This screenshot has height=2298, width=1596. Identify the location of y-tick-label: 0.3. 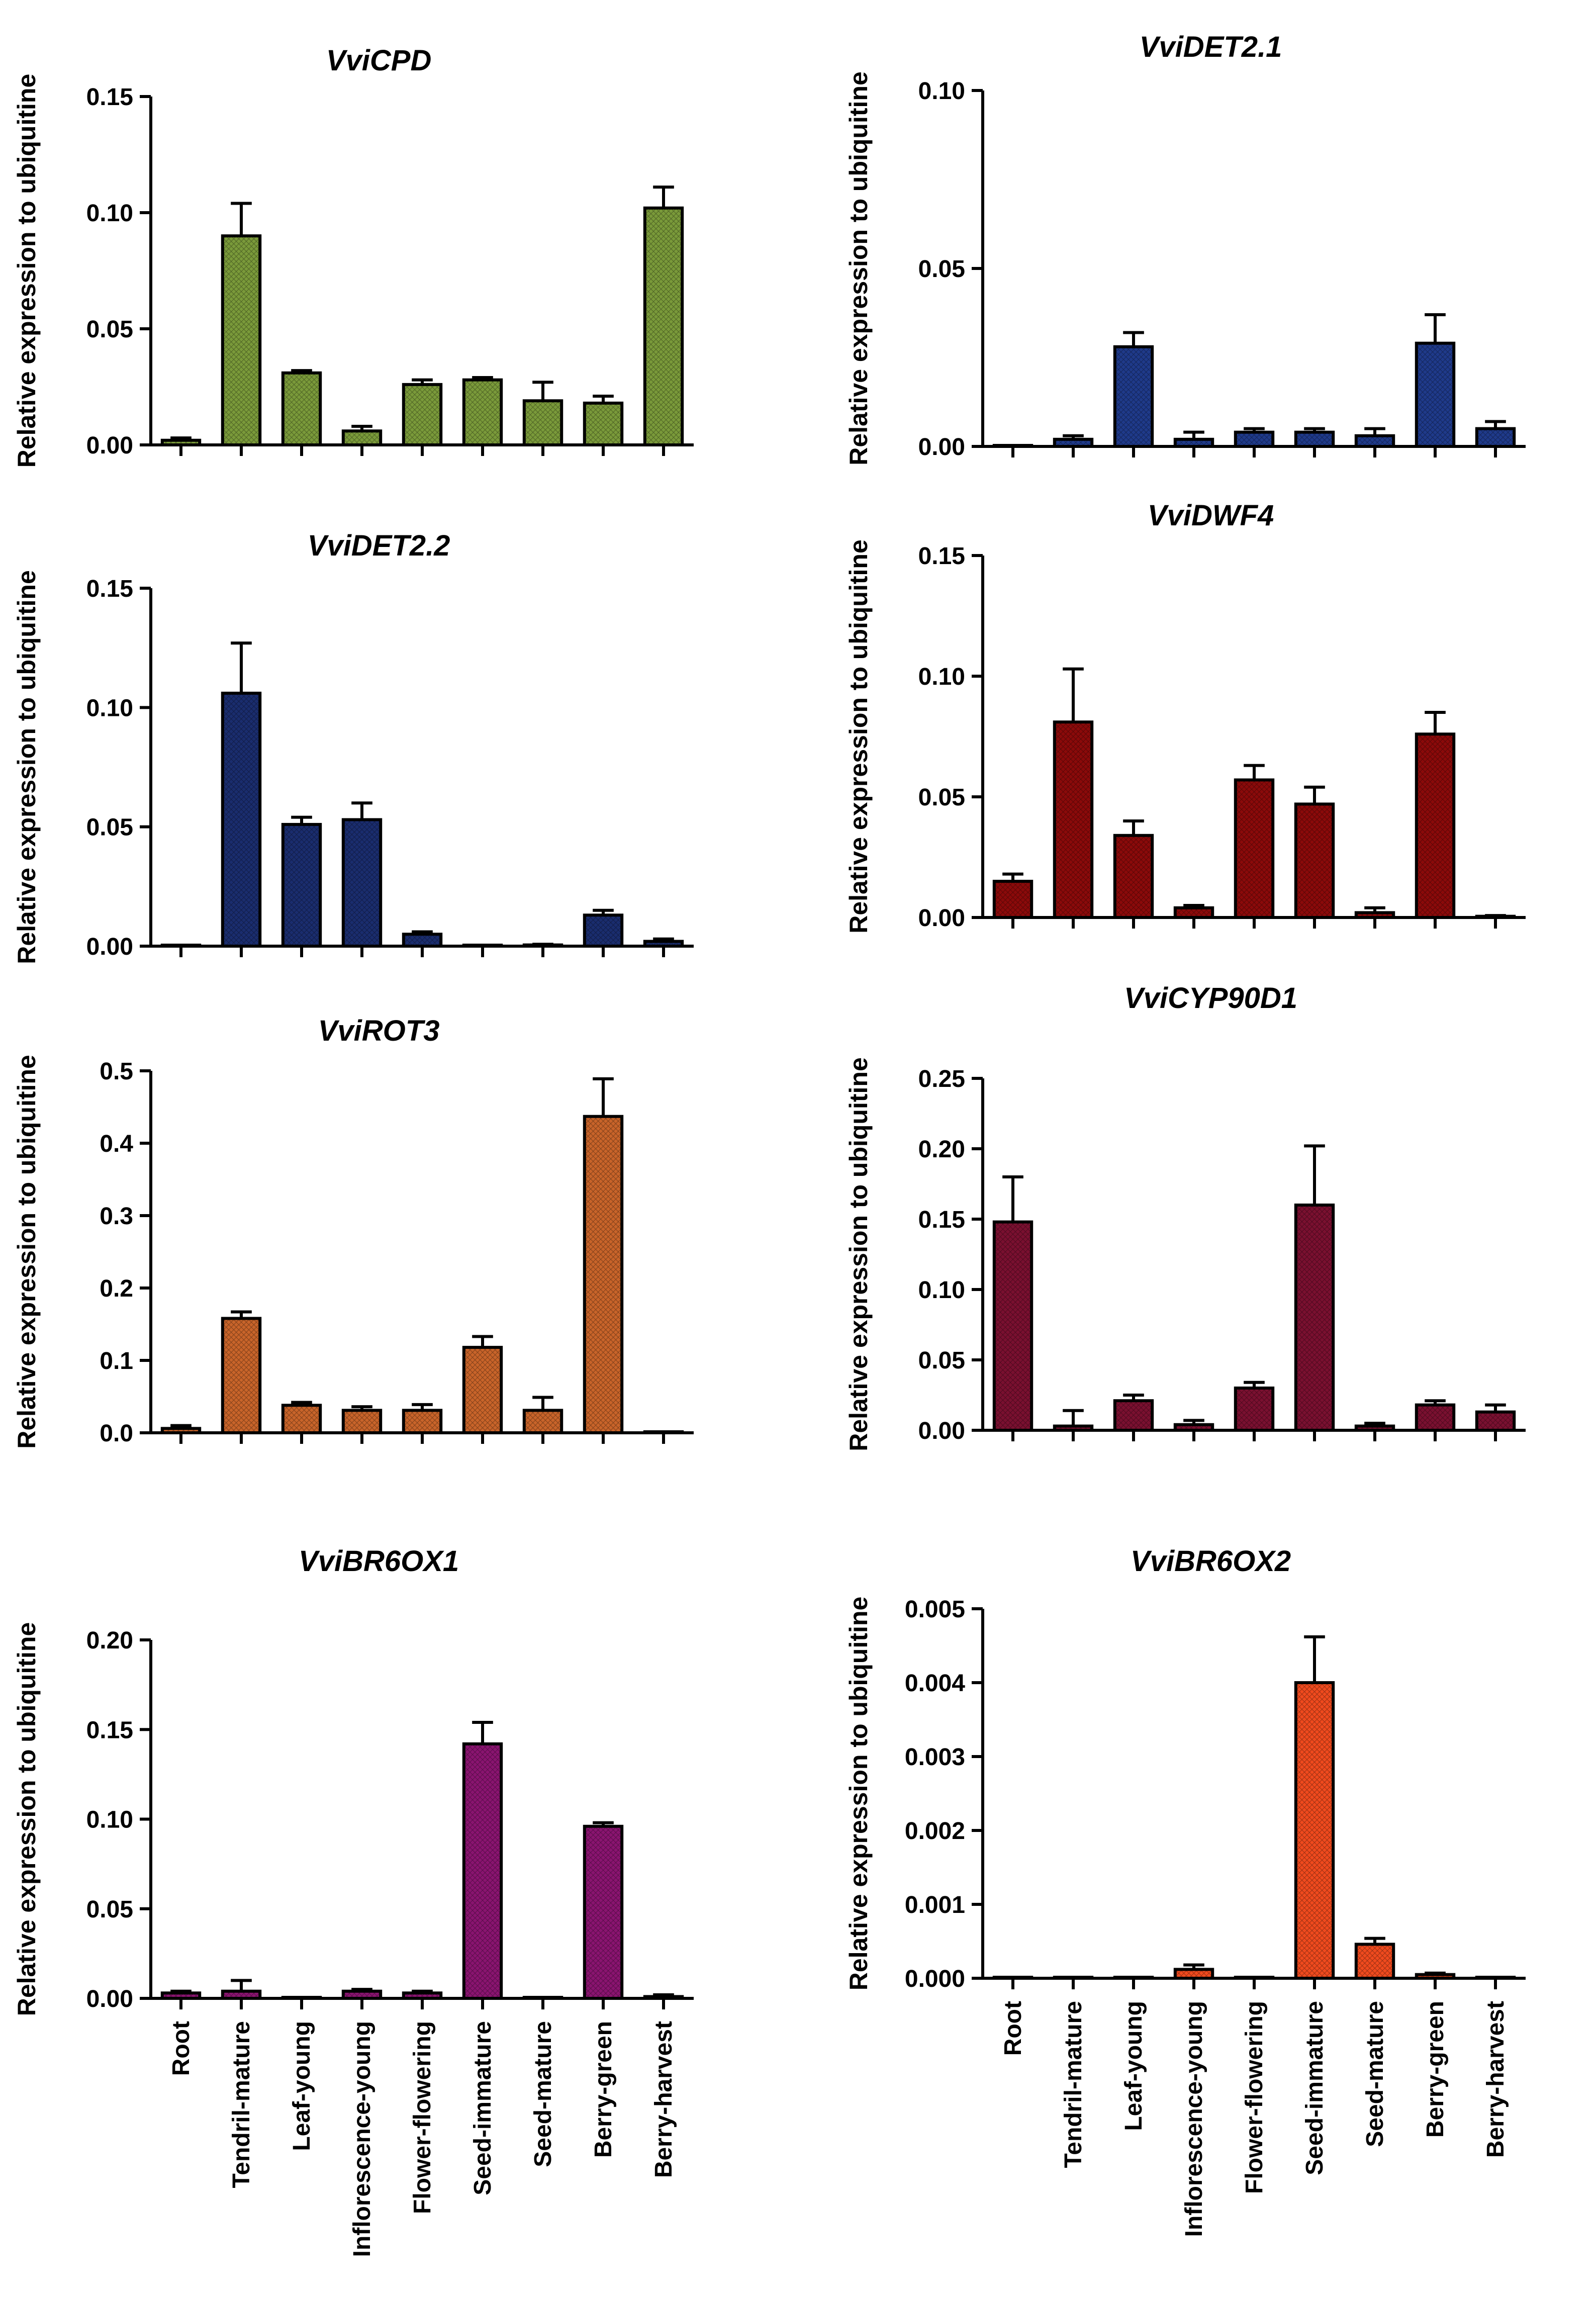
(116, 1216).